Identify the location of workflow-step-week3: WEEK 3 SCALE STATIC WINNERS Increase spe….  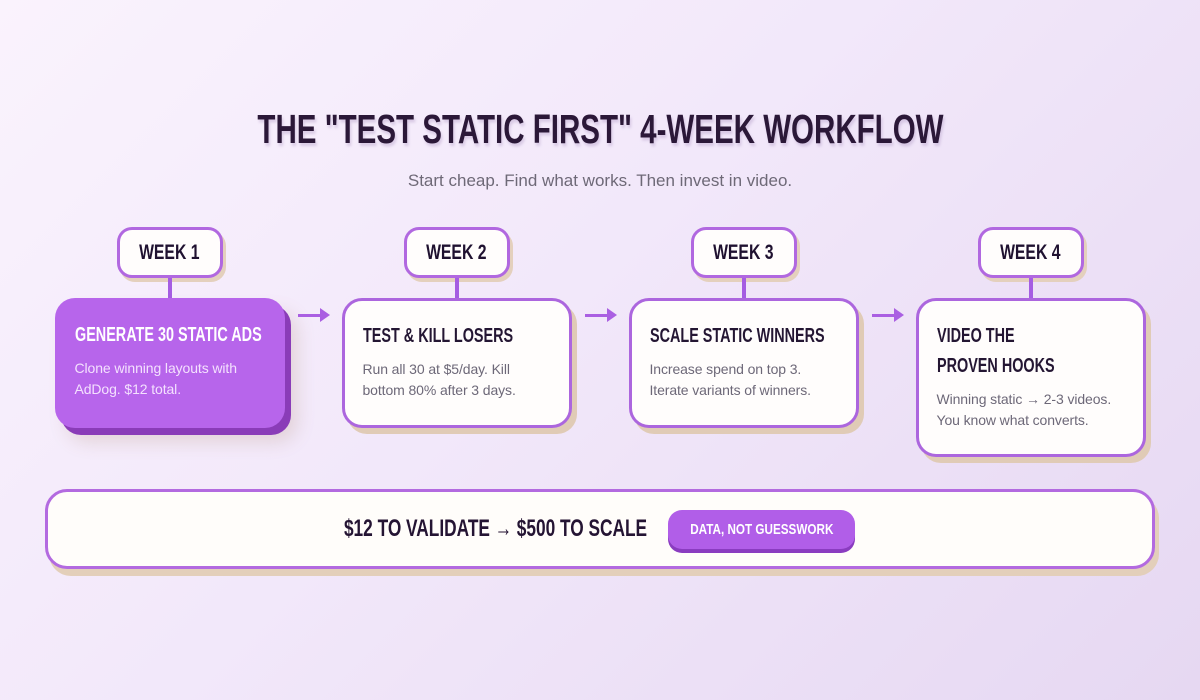
(743, 328).